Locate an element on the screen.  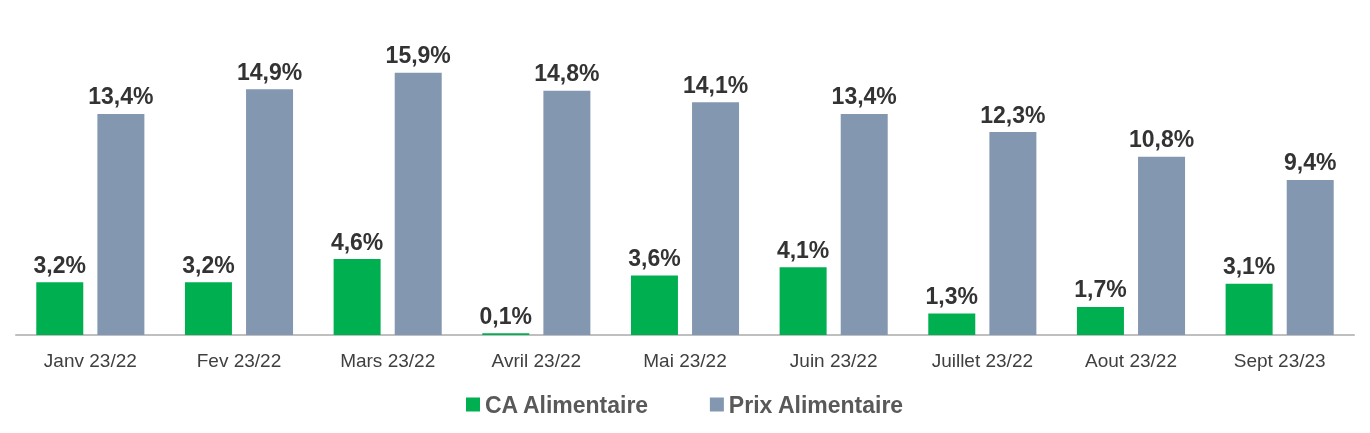
data-label: 9,4% is located at coordinates (1310, 162).